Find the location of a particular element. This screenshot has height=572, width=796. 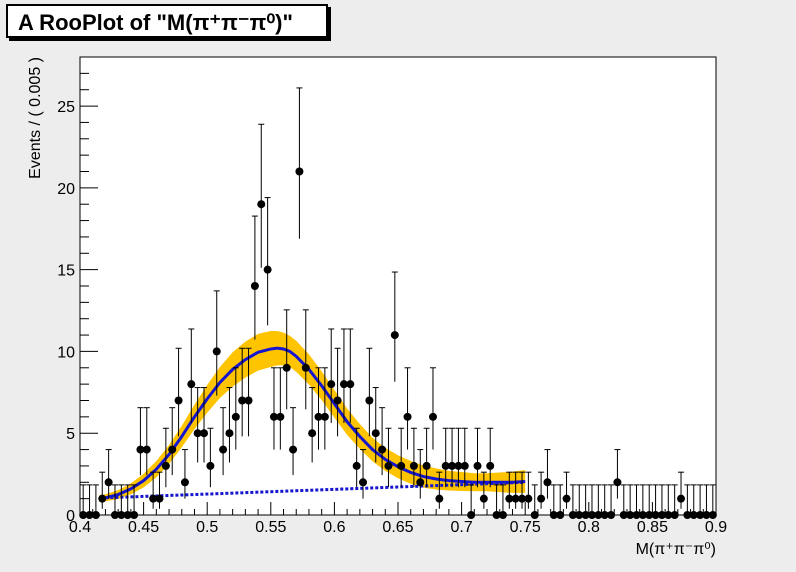

x-tick-label: 0.75 is located at coordinates (525, 527).